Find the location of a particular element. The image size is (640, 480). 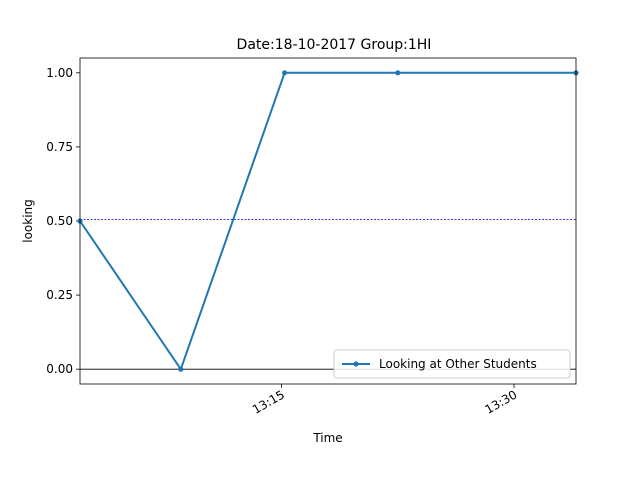

y-tick-label: 0.75 is located at coordinates (59, 147).